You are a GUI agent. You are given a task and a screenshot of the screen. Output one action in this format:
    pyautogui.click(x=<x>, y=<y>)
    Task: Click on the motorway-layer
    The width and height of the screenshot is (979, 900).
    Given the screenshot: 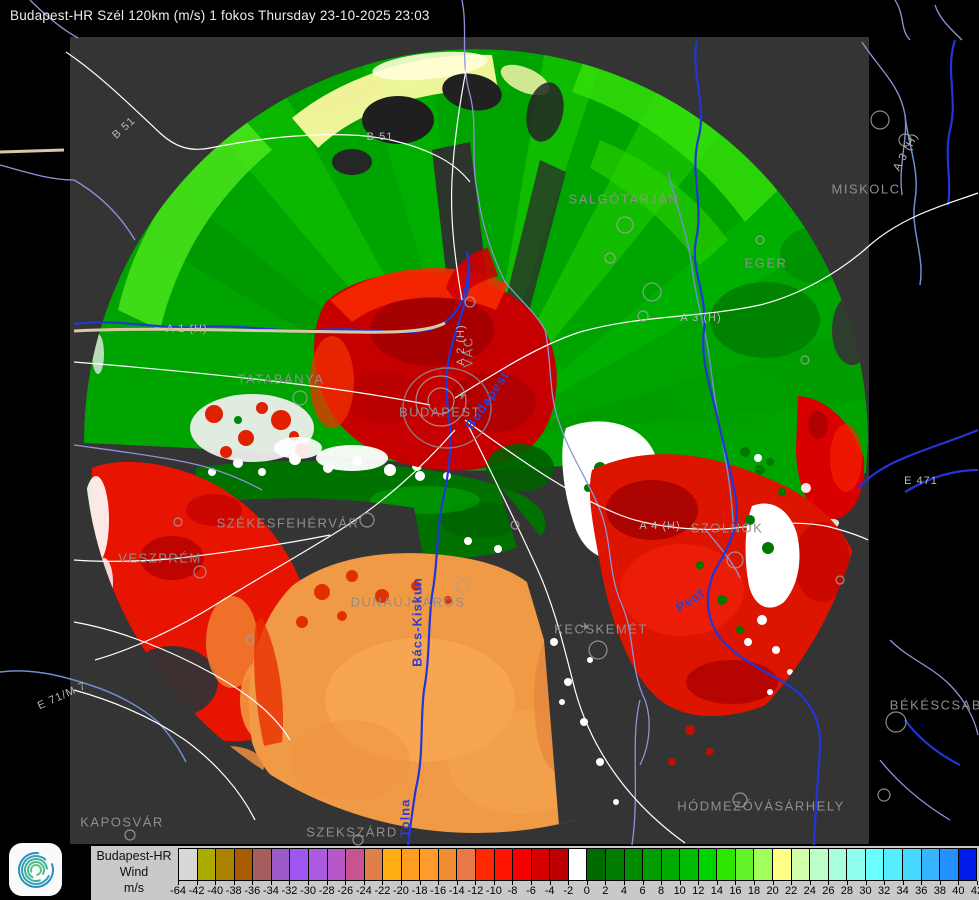 What is the action you would take?
    pyautogui.click(x=223, y=241)
    